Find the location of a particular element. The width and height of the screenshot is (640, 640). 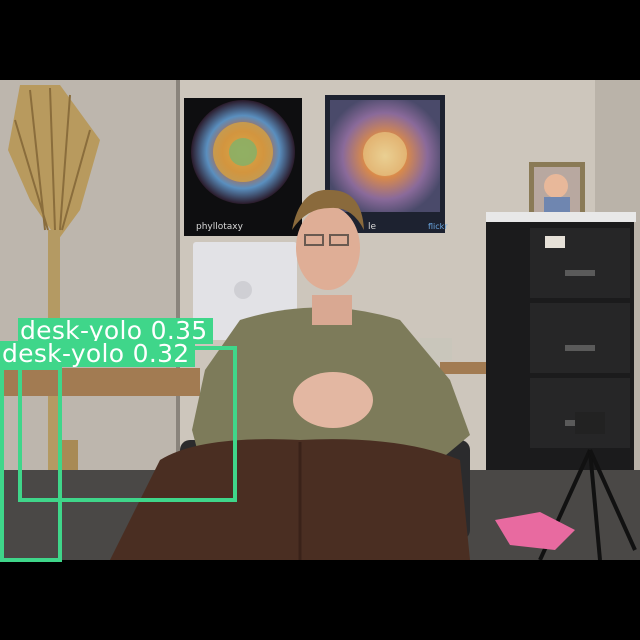

detection-label-desk-1: desk-yolo 0.35 is located at coordinates (116, 331).